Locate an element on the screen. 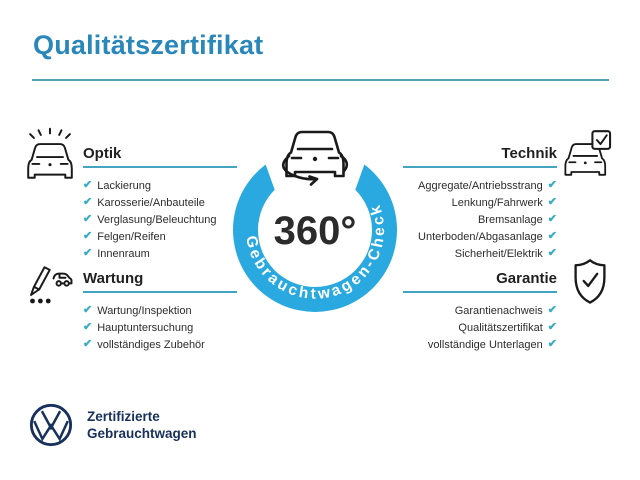 The height and width of the screenshot is (480, 640). section-title: Optik is located at coordinates (102, 153).